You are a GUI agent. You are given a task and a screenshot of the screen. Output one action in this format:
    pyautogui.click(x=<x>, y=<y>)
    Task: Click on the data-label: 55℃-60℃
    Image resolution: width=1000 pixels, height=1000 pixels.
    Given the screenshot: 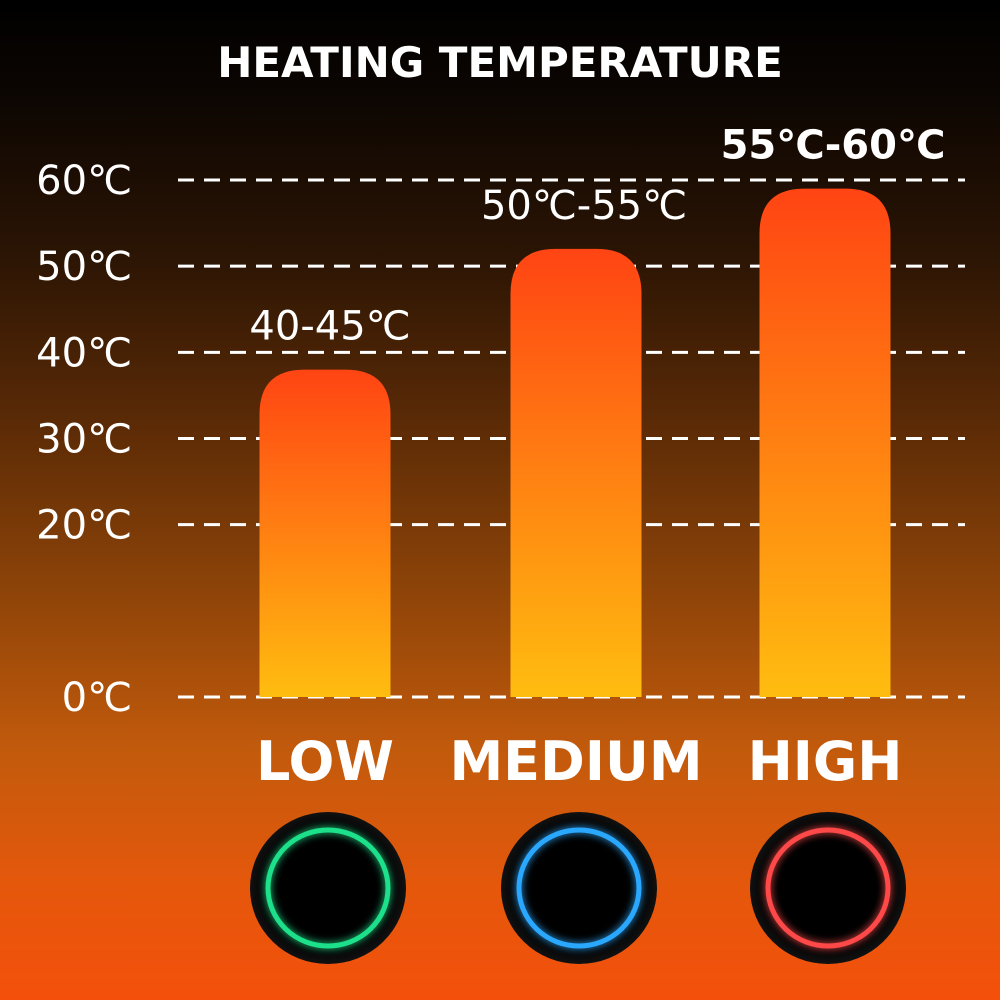 What is the action you would take?
    pyautogui.click(x=833, y=146)
    